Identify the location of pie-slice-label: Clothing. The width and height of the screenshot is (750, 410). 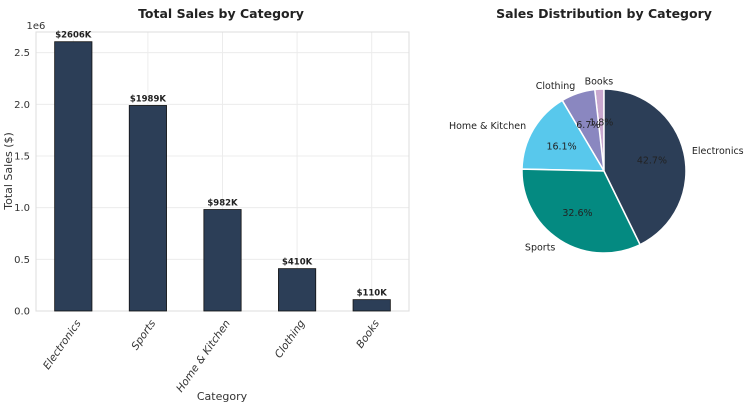
(556, 86).